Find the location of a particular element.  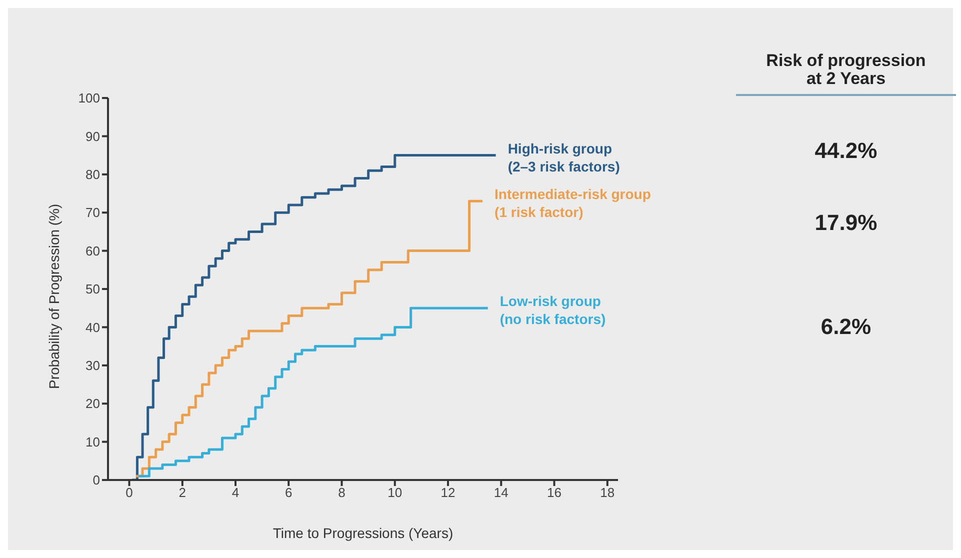

text: Risk of progression at 2 Years is located at coordinates (846, 73).